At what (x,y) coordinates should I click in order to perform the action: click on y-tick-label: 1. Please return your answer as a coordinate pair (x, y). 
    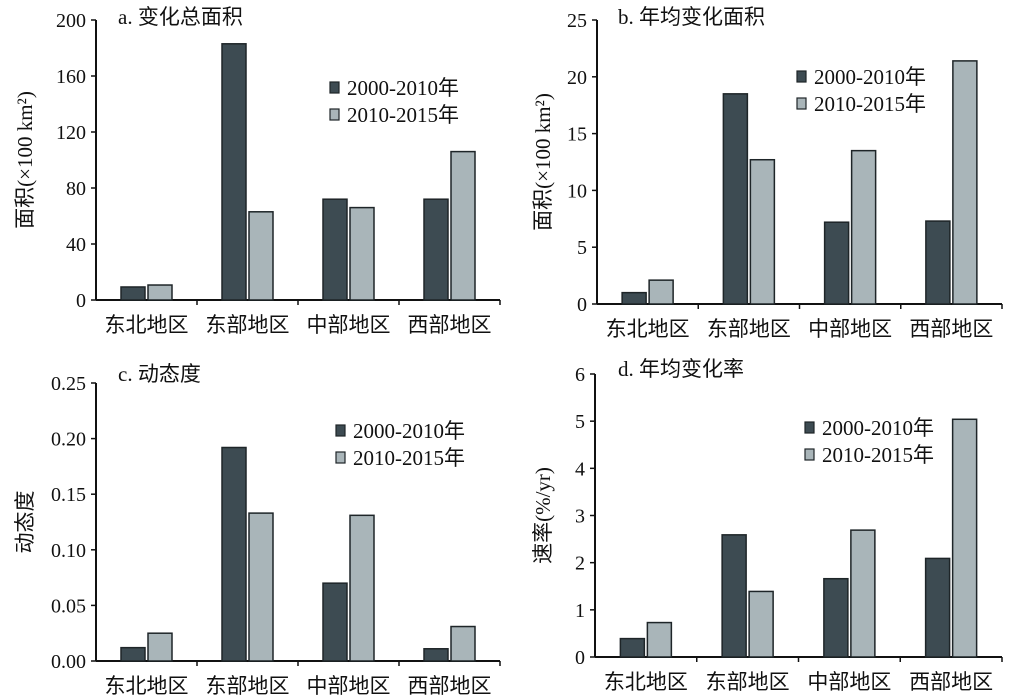
    Looking at the image, I should click on (580, 611).